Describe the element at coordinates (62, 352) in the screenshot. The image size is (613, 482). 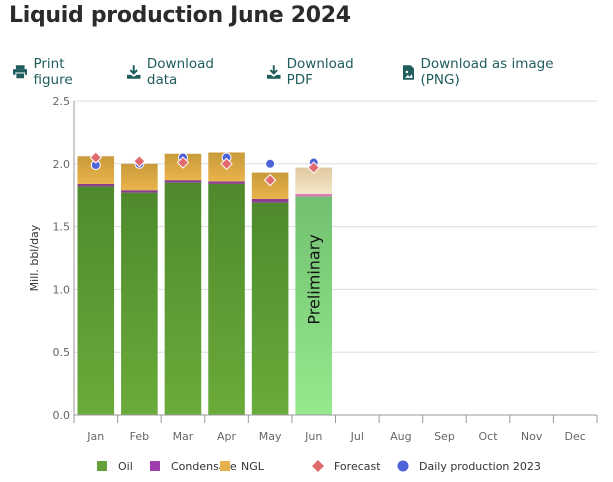
I see `y-tick-label: 0.5` at that location.